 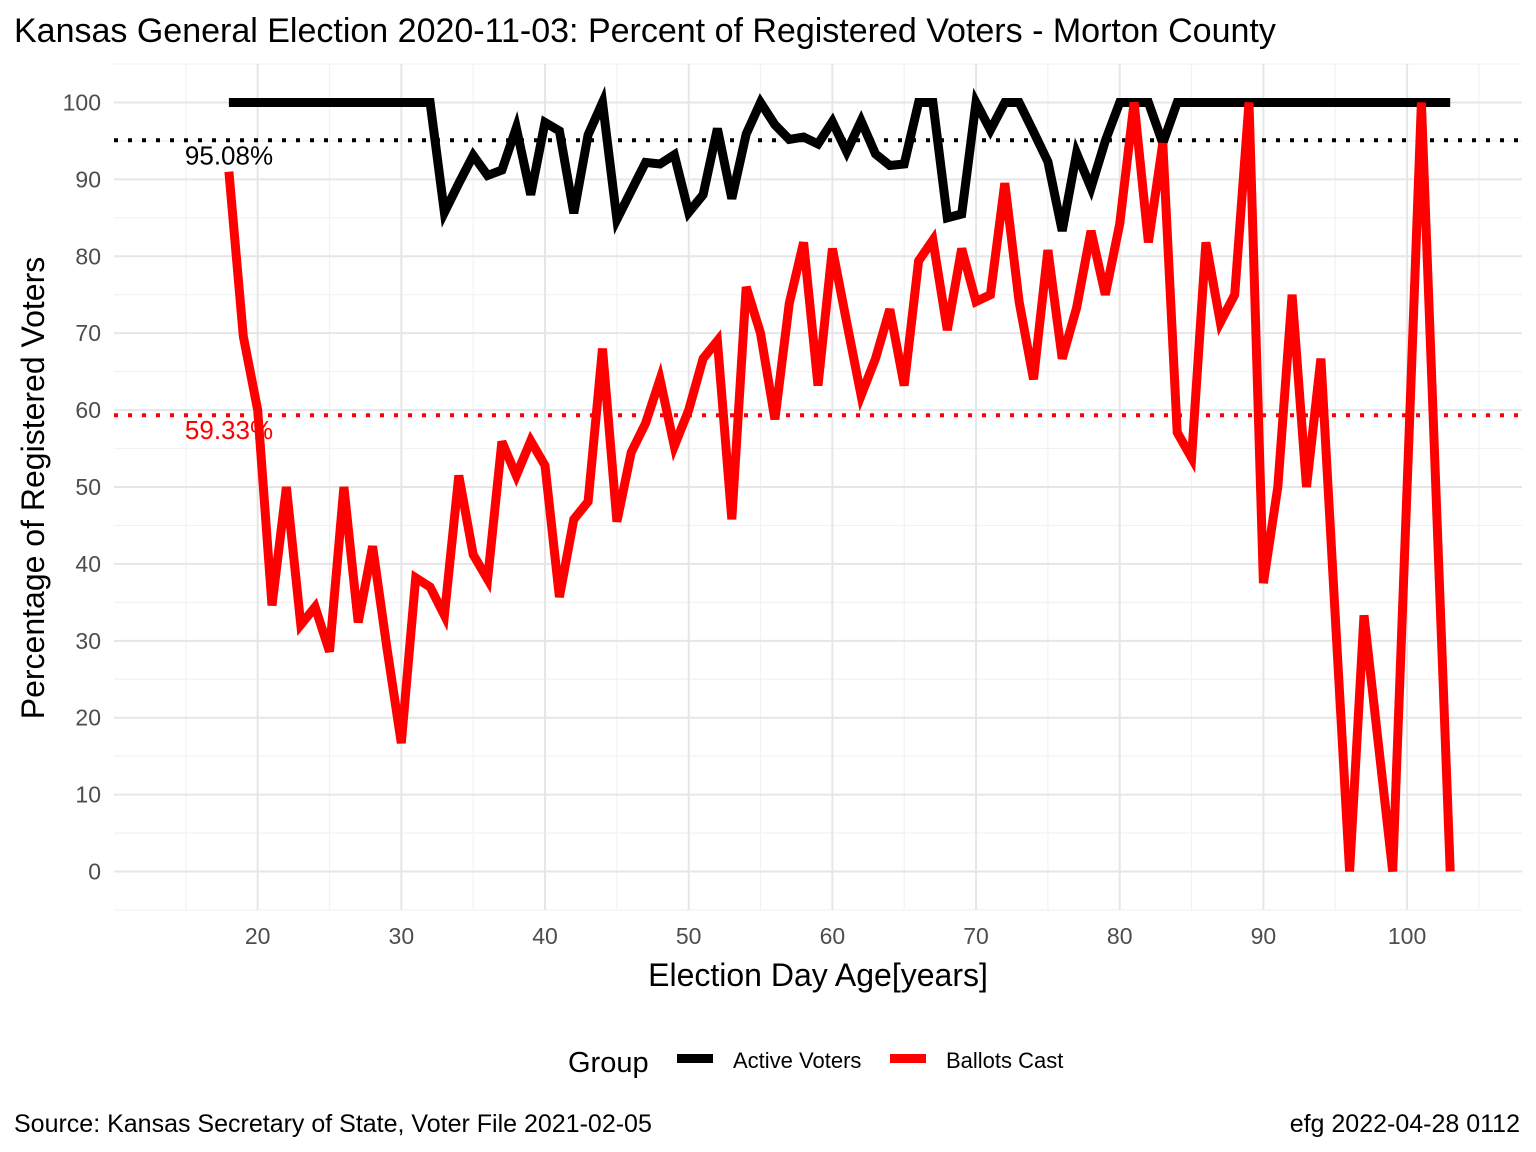 I want to click on series-line-active-voters, so click(x=839, y=160).